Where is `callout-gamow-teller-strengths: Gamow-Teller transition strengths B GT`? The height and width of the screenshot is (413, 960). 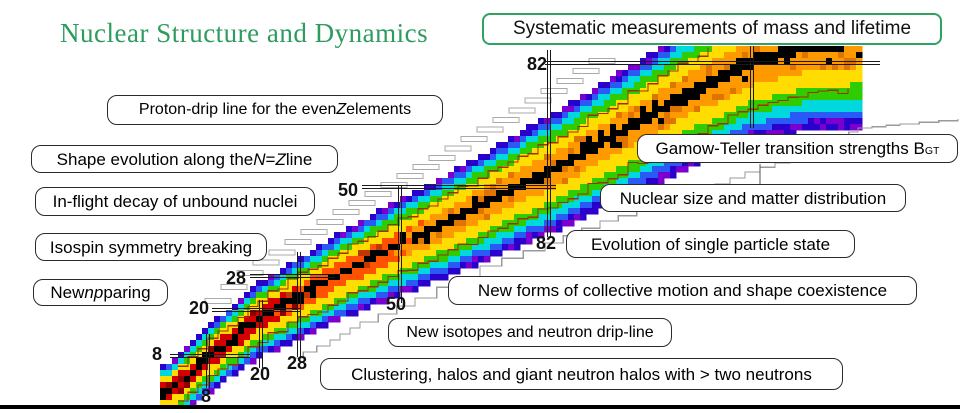
callout-gamow-teller-strengths: Gamow-Teller transition strengths B GT is located at coordinates (797, 148).